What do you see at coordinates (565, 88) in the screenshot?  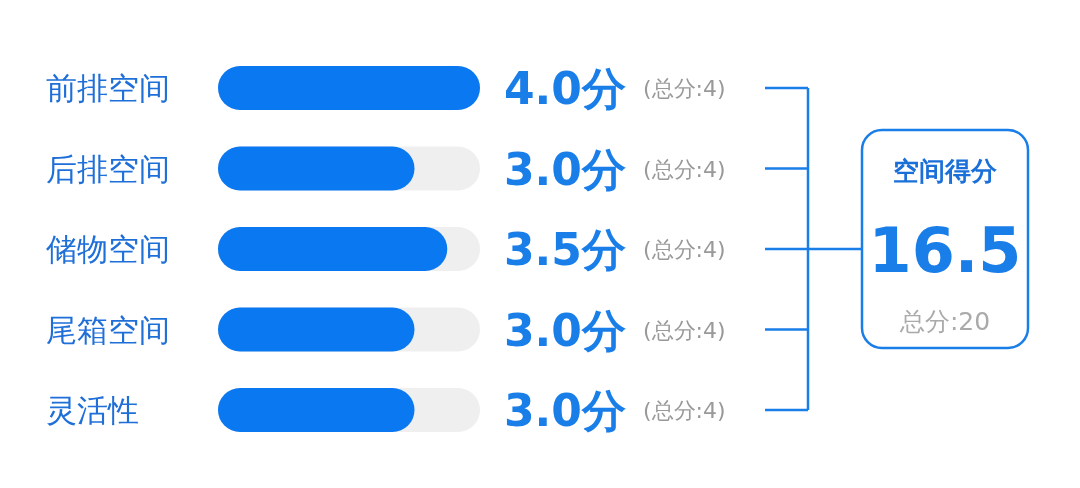 I see `data-label: 4.0分` at bounding box center [565, 88].